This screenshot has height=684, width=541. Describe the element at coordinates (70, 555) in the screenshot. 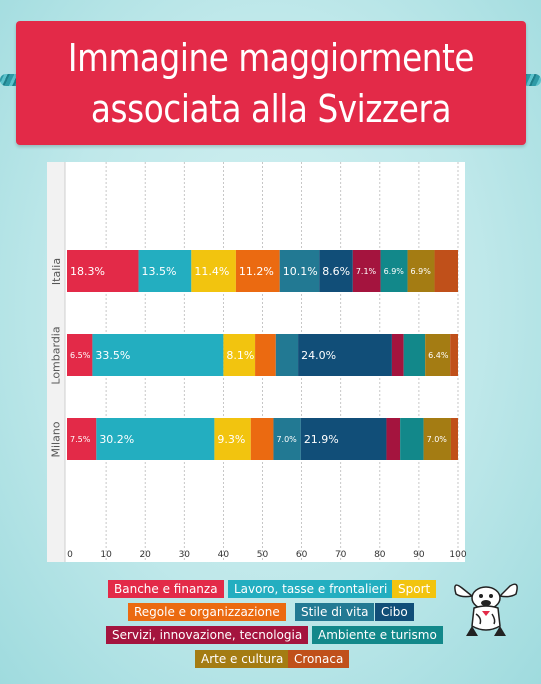

I see `x-tick-label: 0` at that location.